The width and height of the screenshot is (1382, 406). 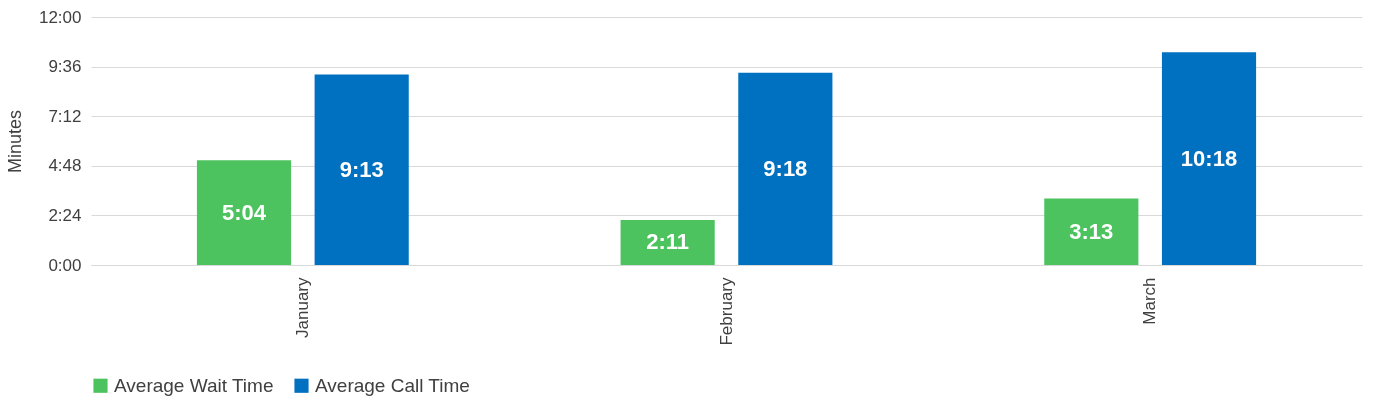 I want to click on data-label: 9:18, so click(x=785, y=168).